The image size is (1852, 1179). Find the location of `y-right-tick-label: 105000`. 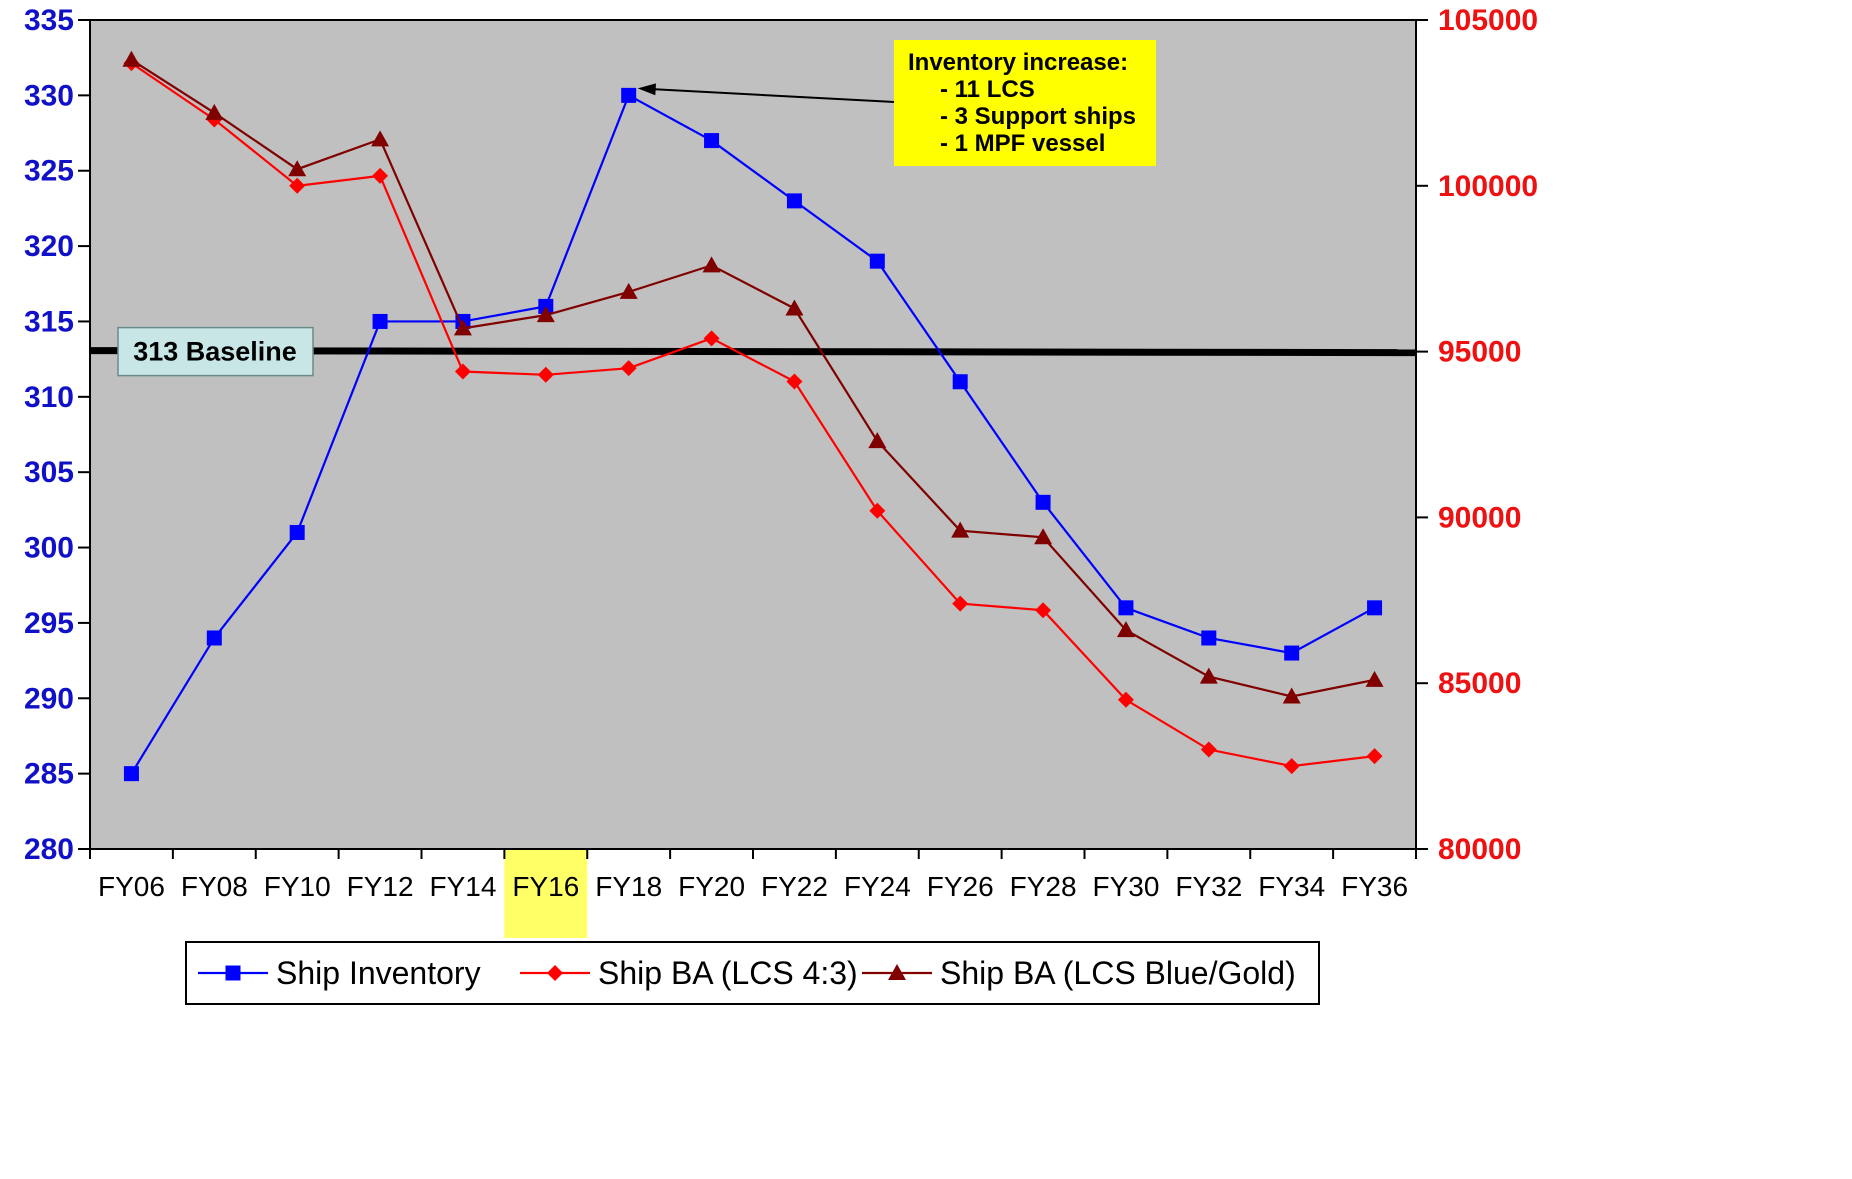

y-right-tick-label: 105000 is located at coordinates (1488, 20).